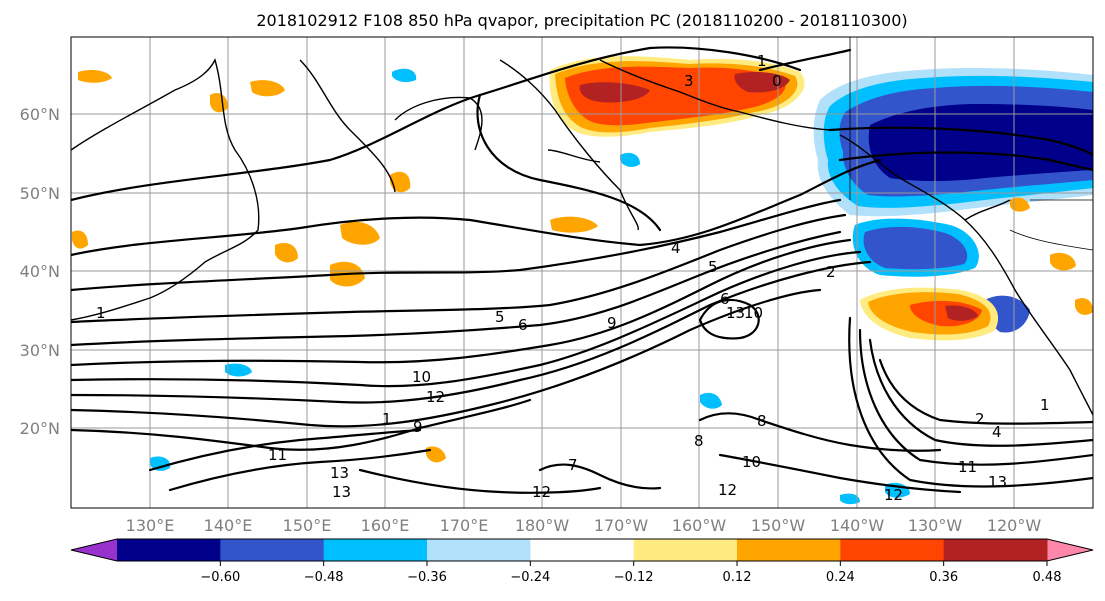 This screenshot has width=1105, height=601. I want to click on lon-label: 150°W, so click(778, 525).